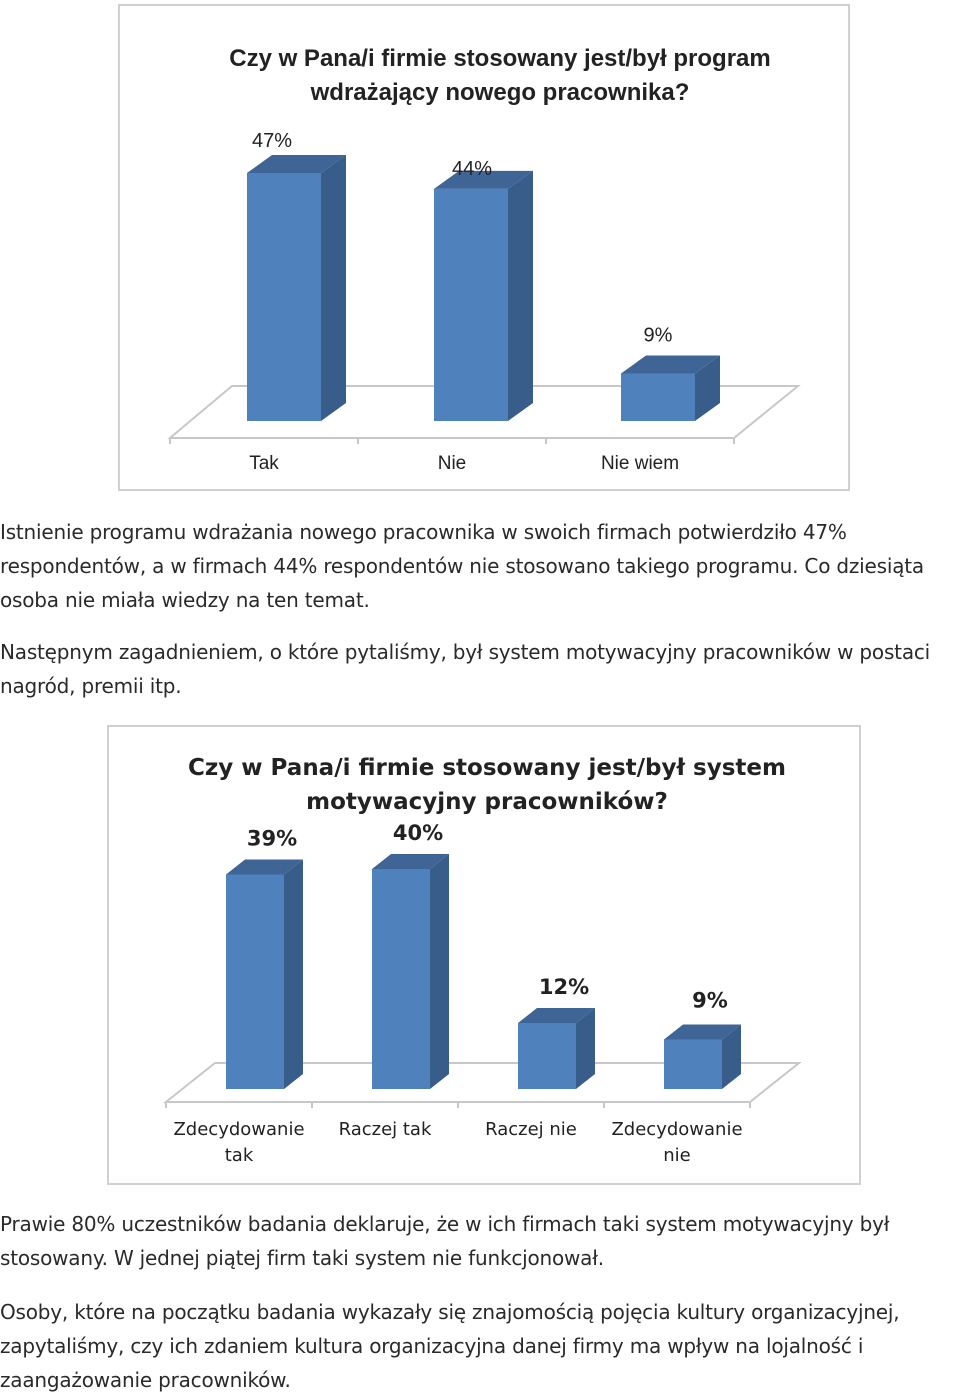 This screenshot has height=1397, width=960. I want to click on chart-floor, so click(482, 1082).